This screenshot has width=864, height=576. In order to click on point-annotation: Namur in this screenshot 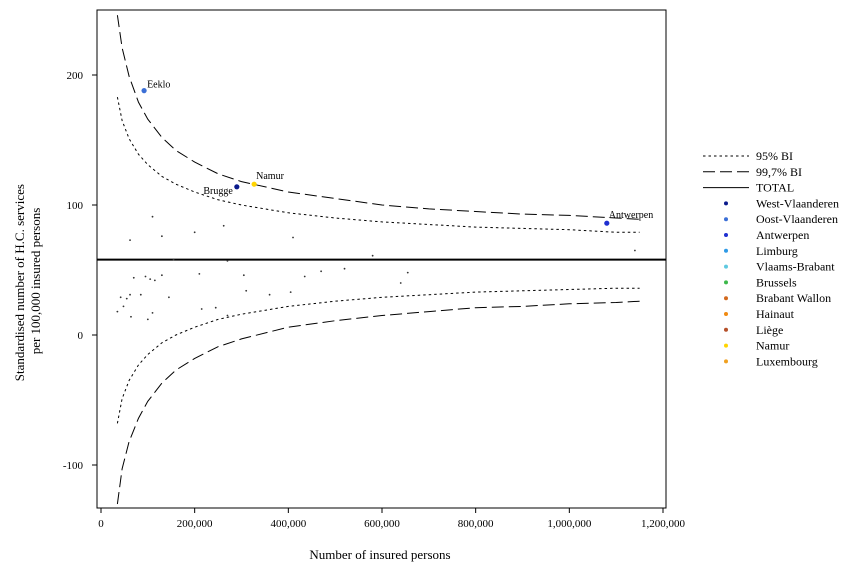, I will do `click(270, 176)`.